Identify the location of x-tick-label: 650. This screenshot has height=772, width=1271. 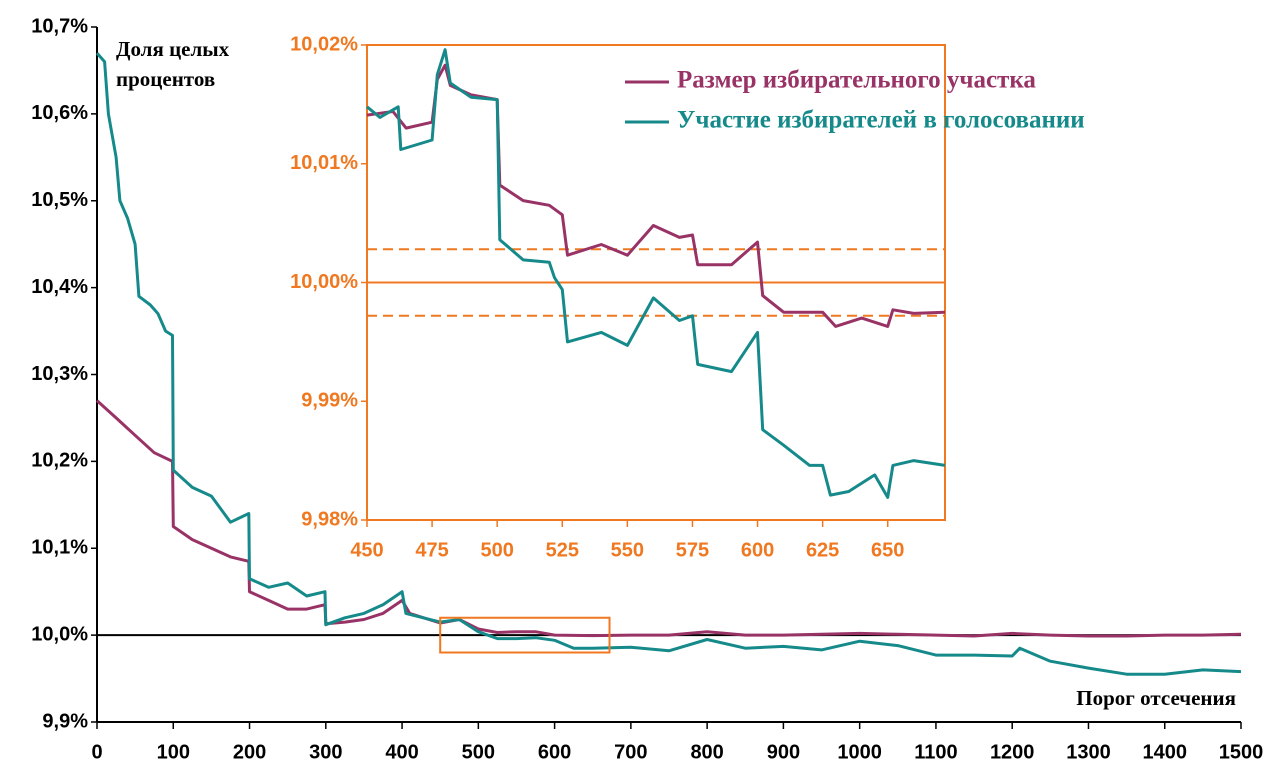
(887, 550).